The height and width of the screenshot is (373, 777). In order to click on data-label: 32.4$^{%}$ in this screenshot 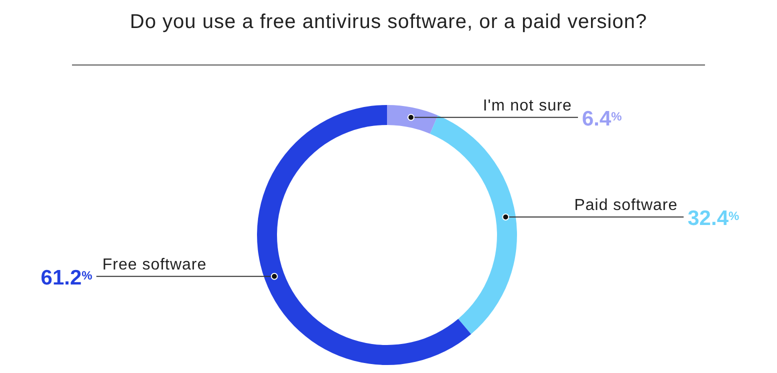, I will do `click(714, 218)`.